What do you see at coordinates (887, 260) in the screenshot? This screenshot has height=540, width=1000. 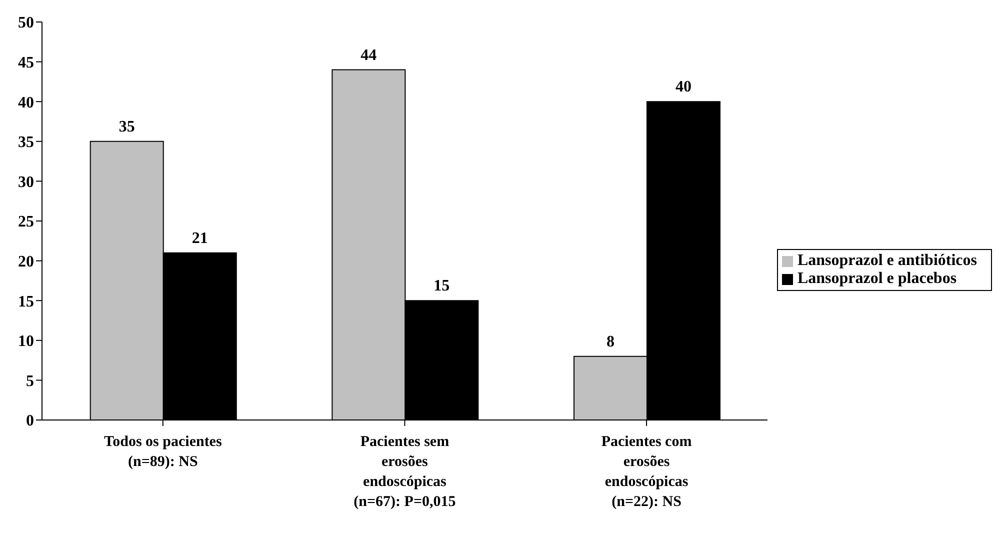 I see `legend-label: Lansoprazol e antibióticos` at bounding box center [887, 260].